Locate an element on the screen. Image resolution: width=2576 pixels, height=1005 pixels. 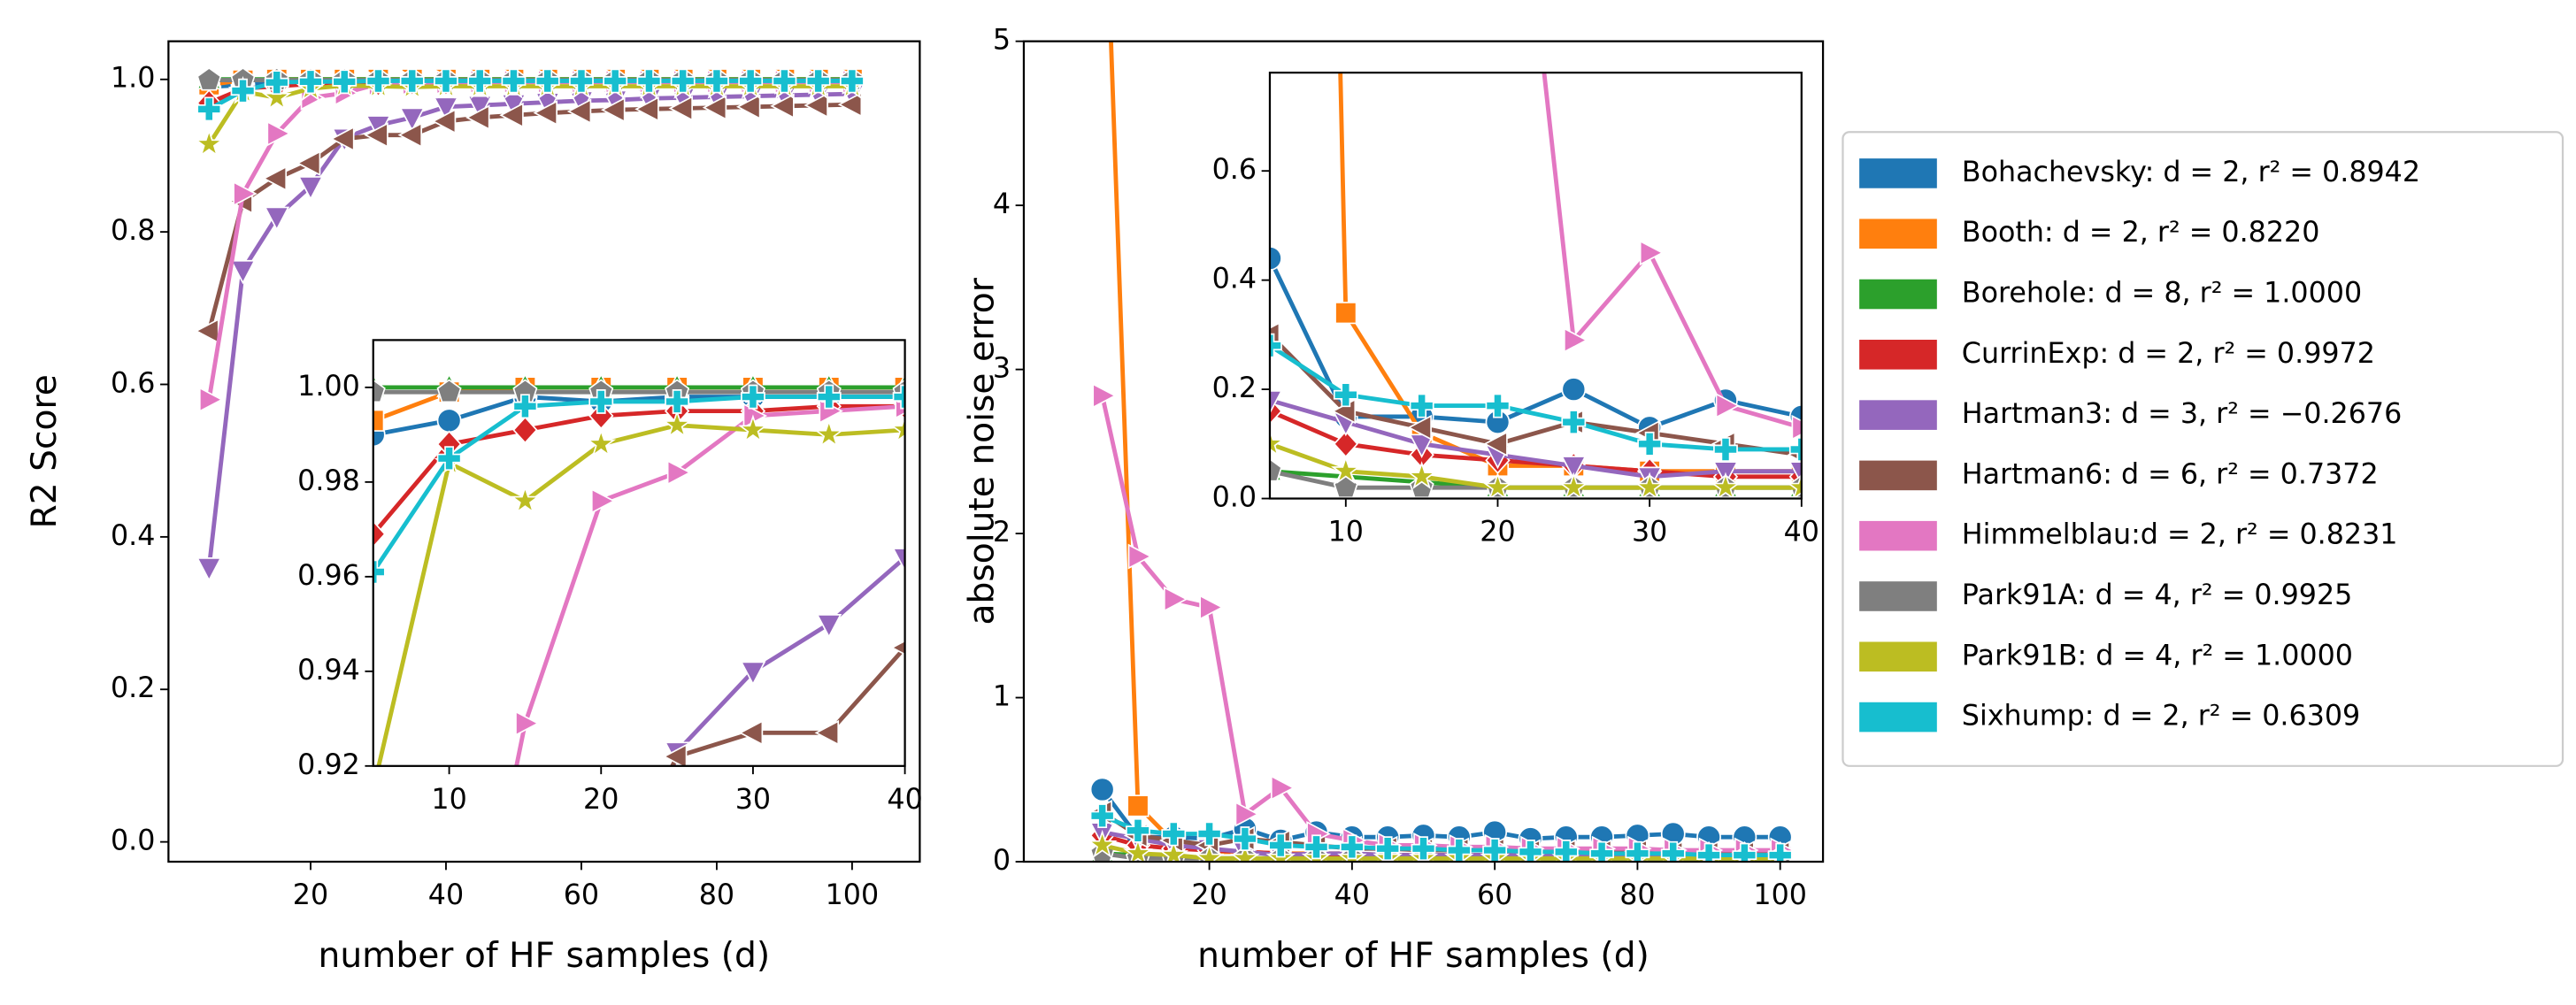
legend-label: Hartman3: d = 3, r² = −0.2676 is located at coordinates (2182, 414).